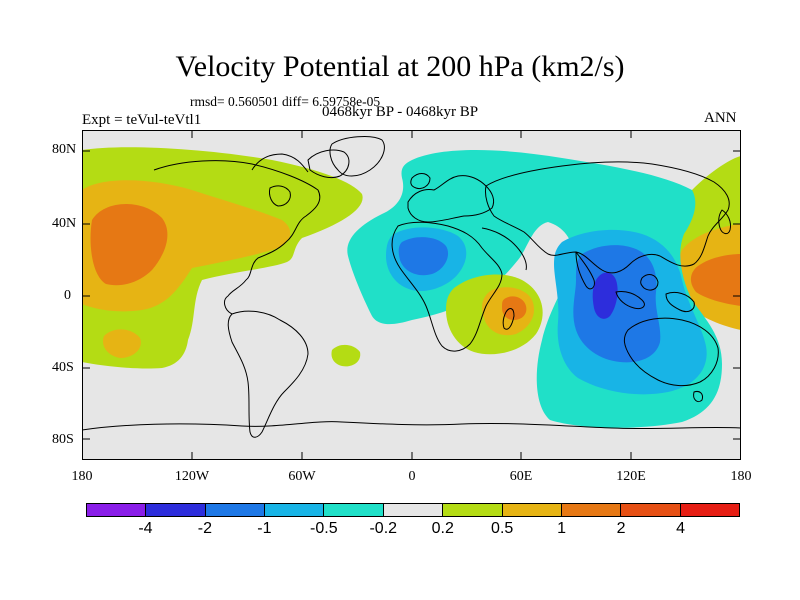 The height and width of the screenshot is (600, 800). Describe the element at coordinates (129, 244) in the screenshot. I see `orange-region-pacific` at that location.